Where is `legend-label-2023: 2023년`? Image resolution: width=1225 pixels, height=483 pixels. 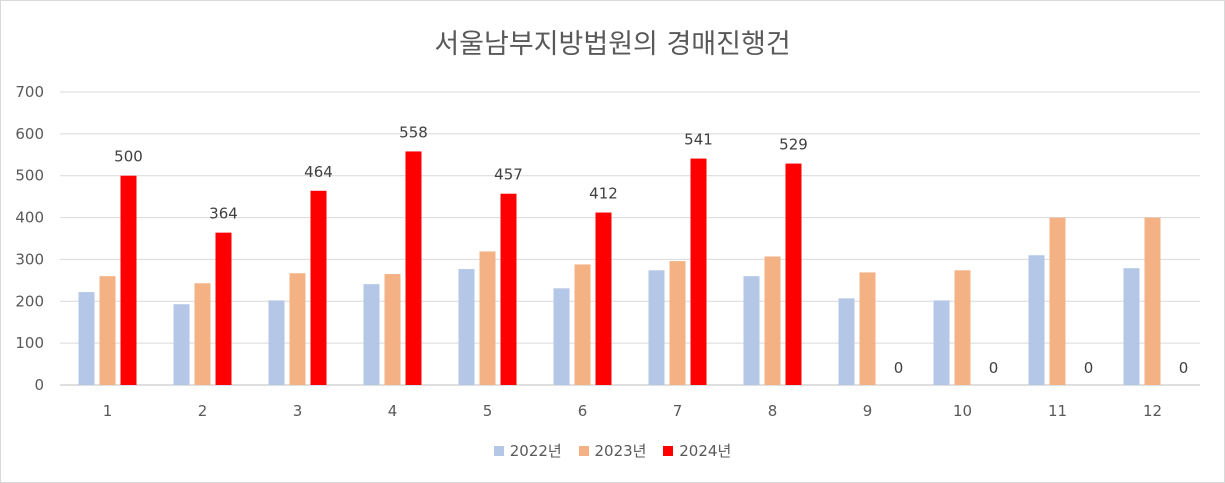 legend-label-2023: 2023년 is located at coordinates (620, 451).